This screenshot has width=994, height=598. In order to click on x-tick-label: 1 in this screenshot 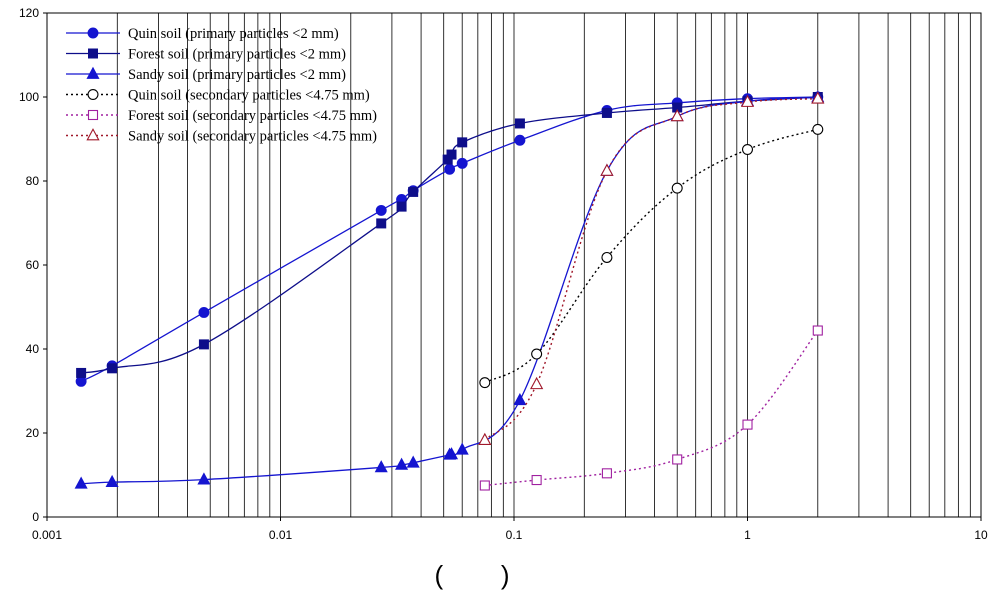, I will do `click(747, 535)`.